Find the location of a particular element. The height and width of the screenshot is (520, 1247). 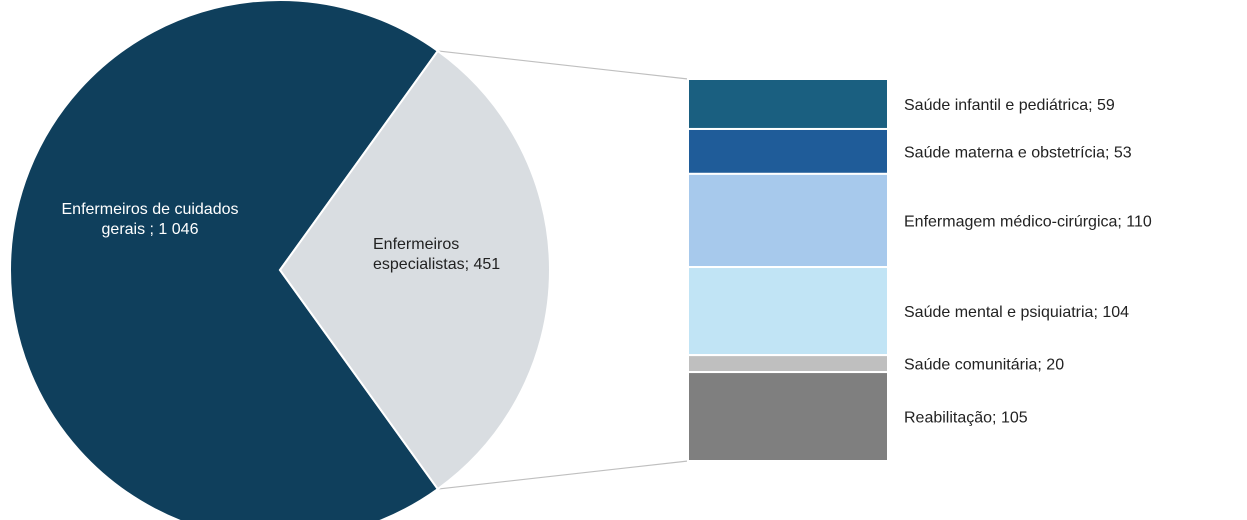

bar-label-4: Saúde comunitária; 20 is located at coordinates (984, 365).